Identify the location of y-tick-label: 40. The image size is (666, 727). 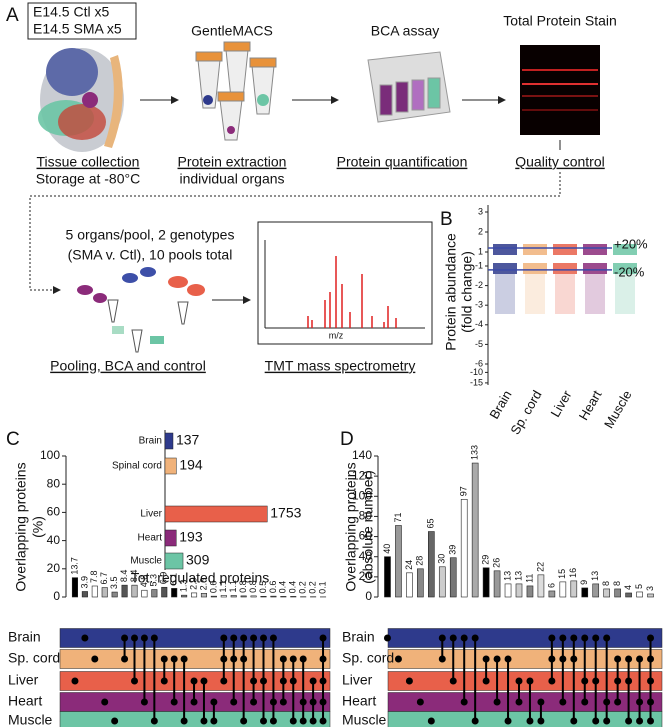
(54, 540).